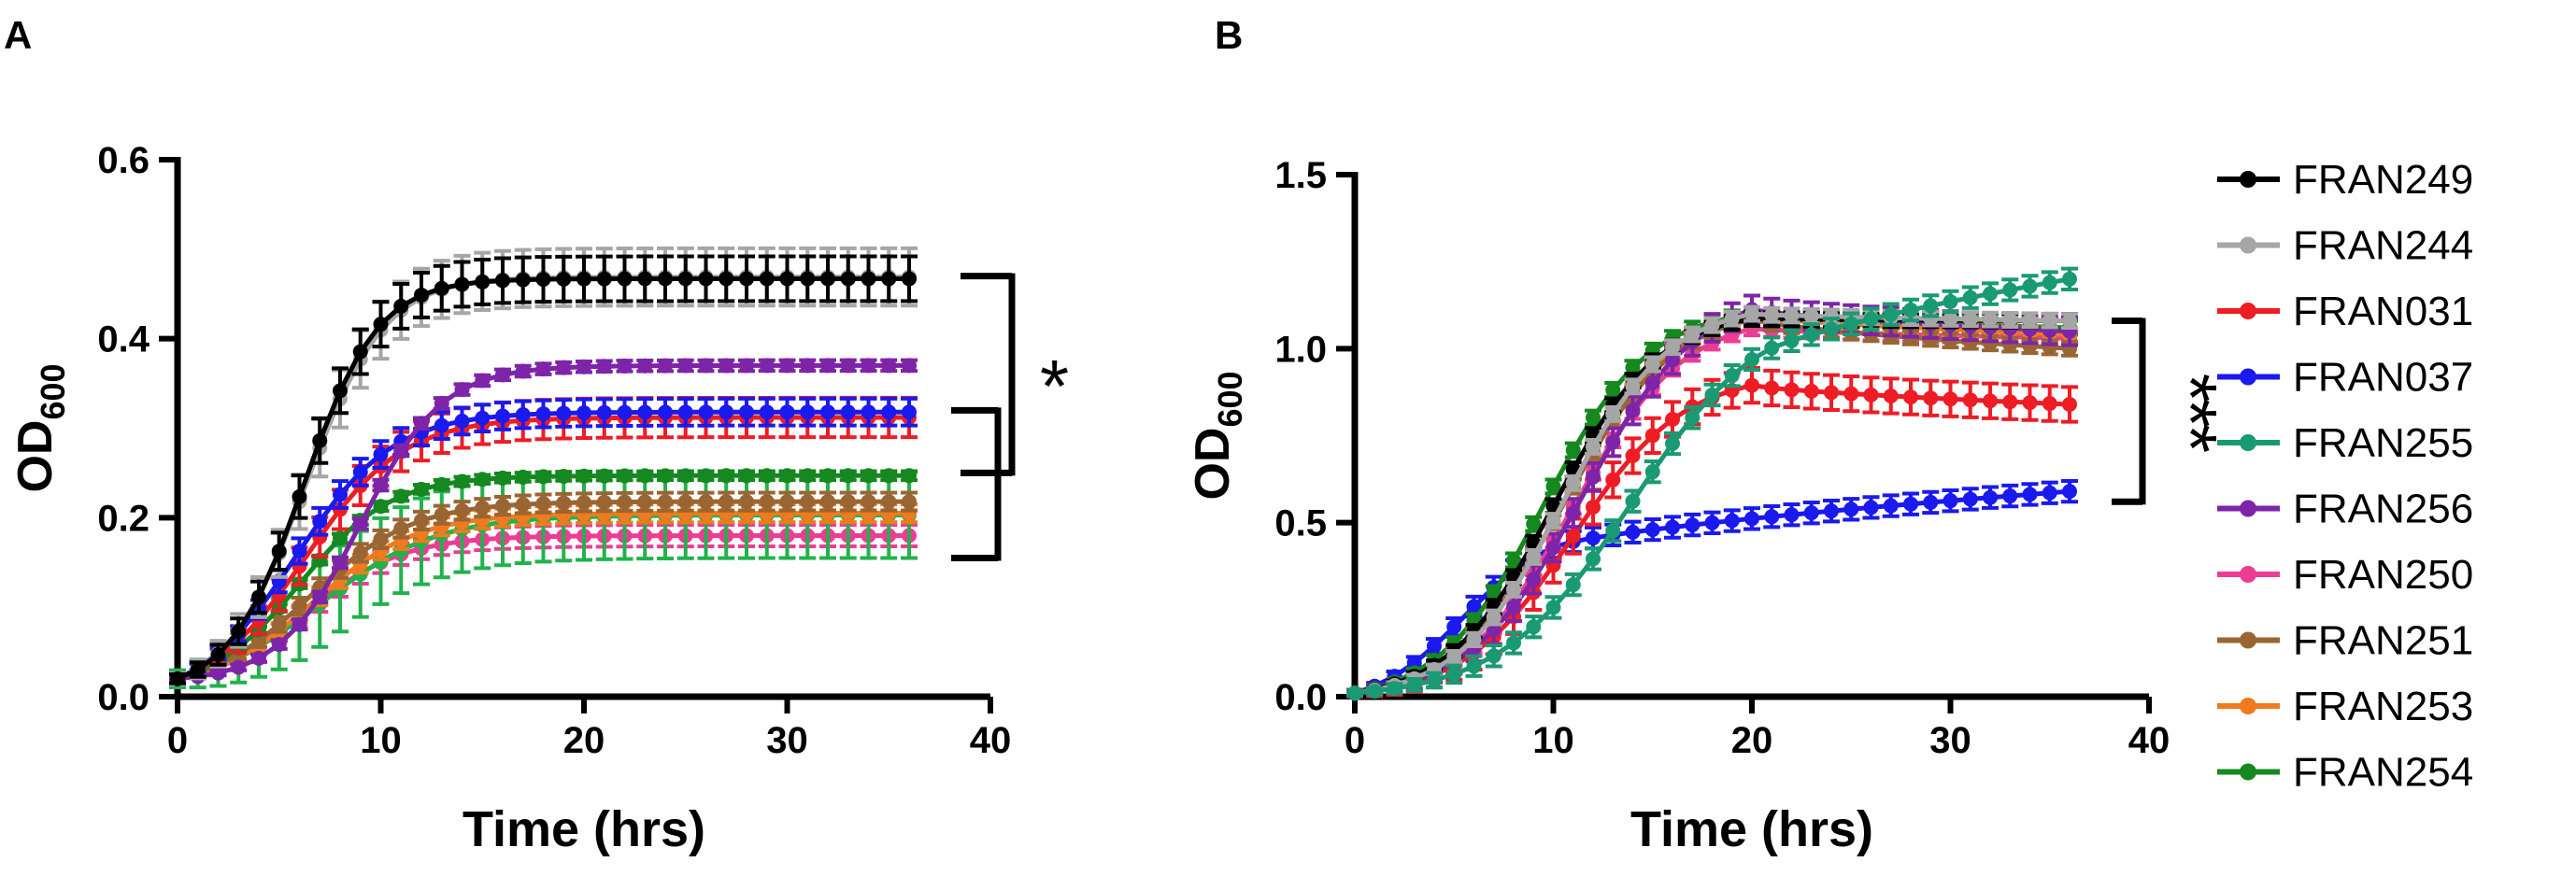  I want to click on y-axis-label: OD600, so click(1217, 435).